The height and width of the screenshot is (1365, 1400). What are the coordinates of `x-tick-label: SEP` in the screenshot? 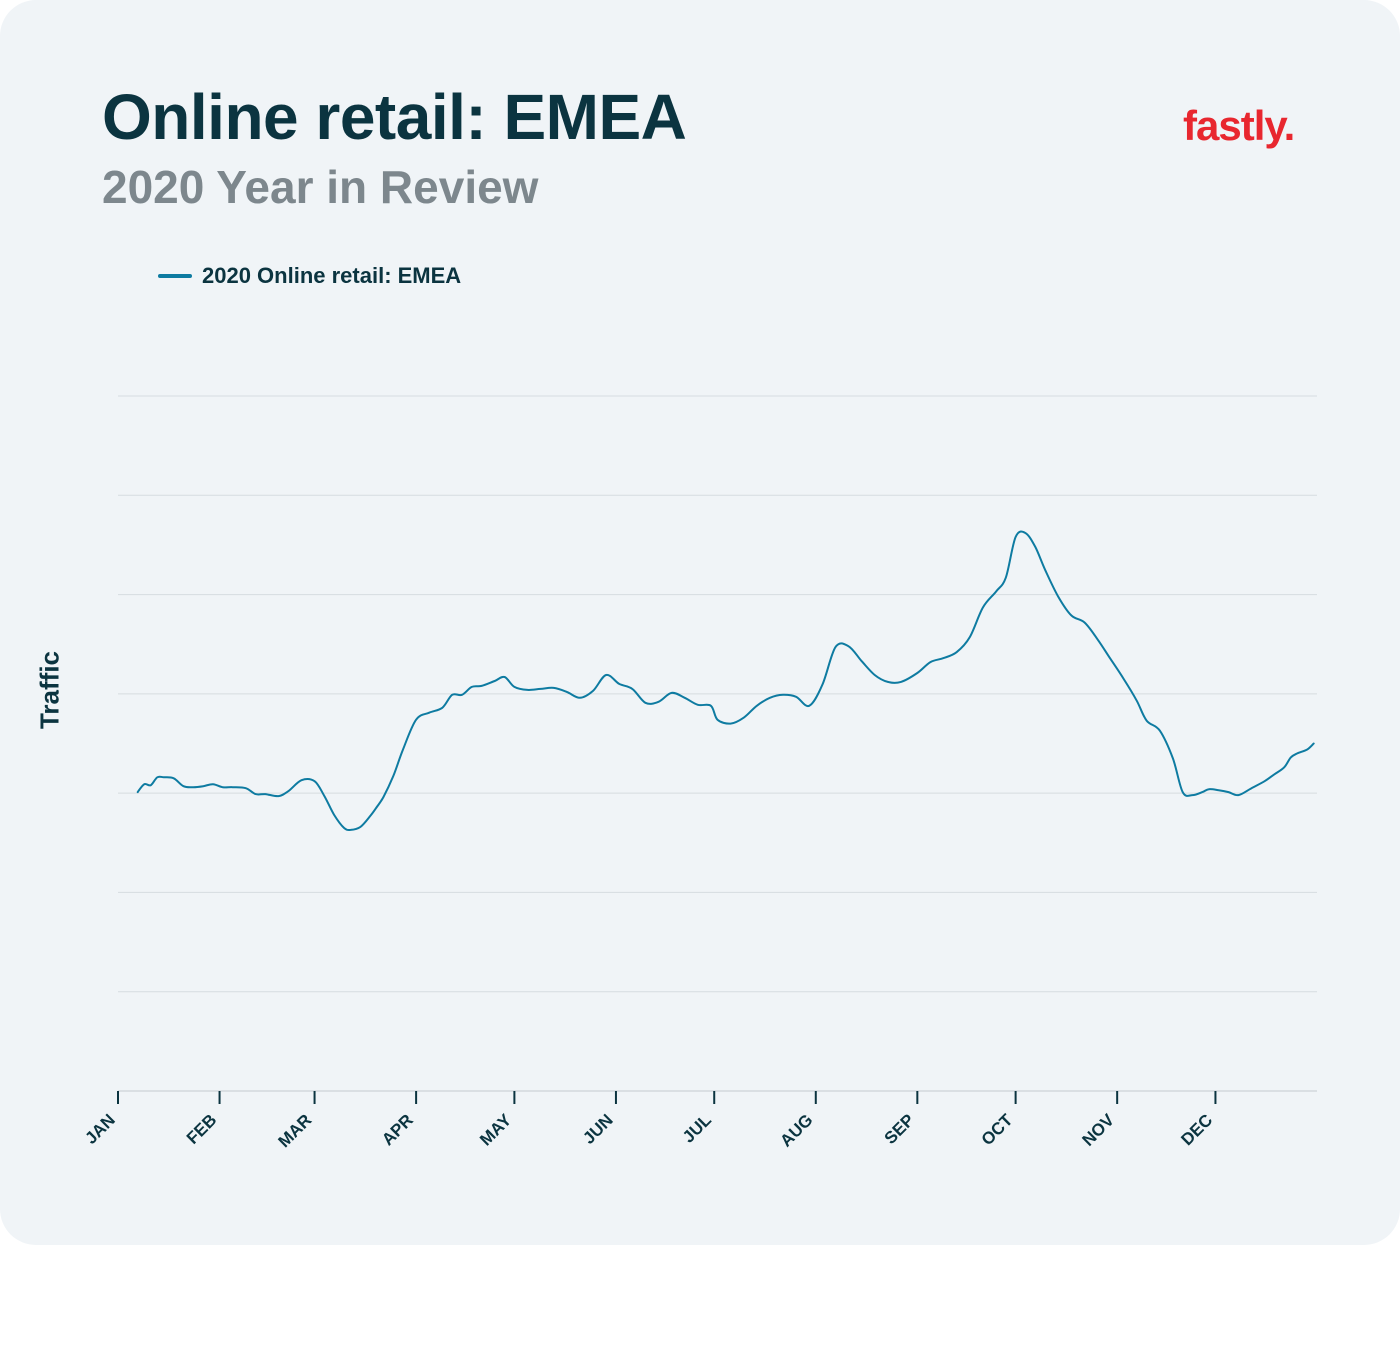 It's located at (899, 1128).